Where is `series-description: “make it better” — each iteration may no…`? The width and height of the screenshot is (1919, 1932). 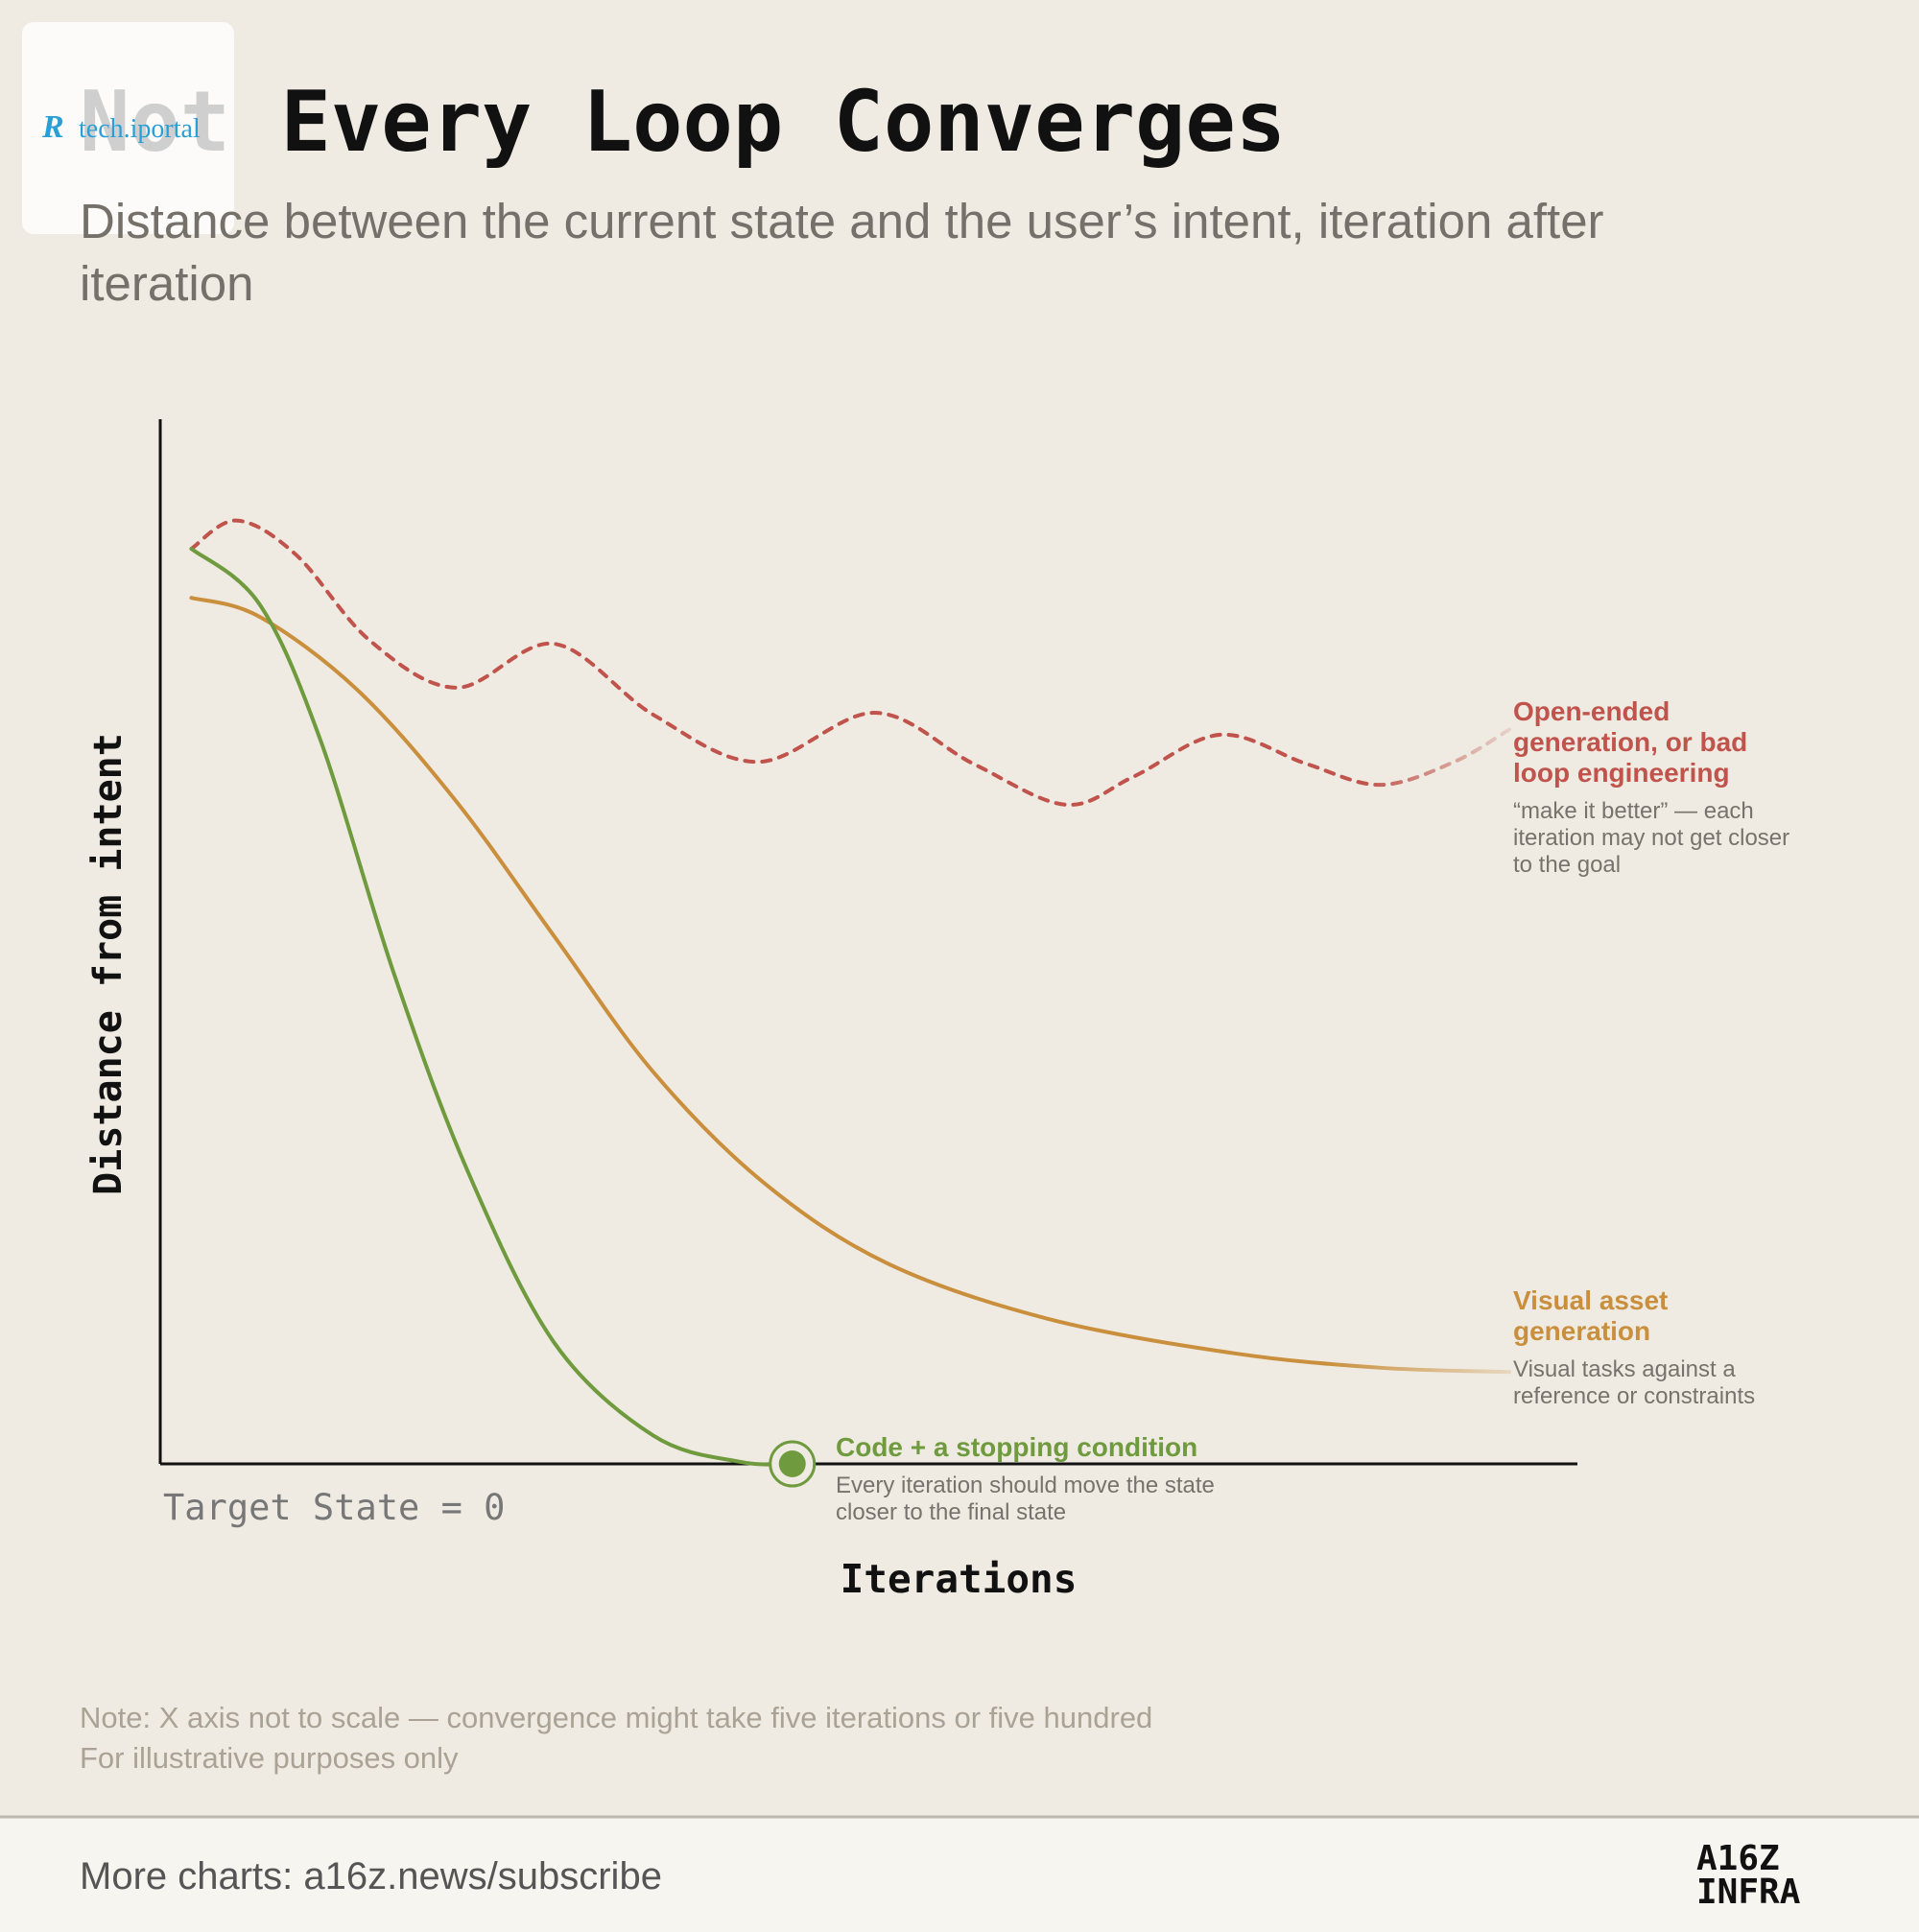 series-description: “make it better” — each iteration may no… is located at coordinates (1652, 838).